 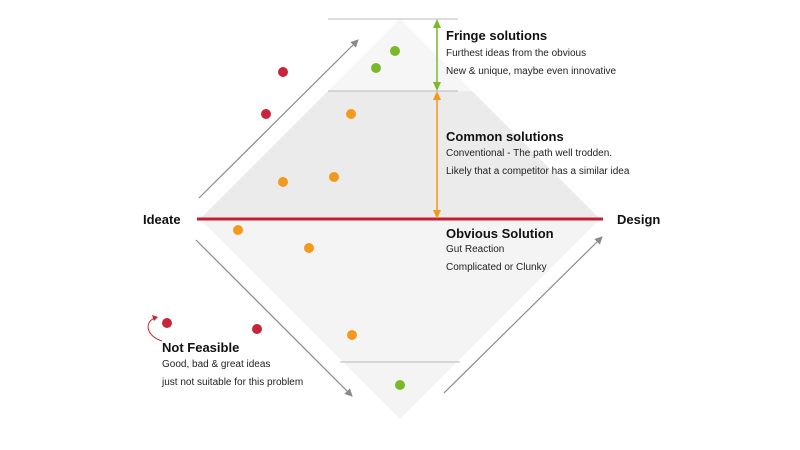 What do you see at coordinates (531, 71) in the screenshot?
I see `fringe-solutions-line-2: New & unique, maybe even innovative` at bounding box center [531, 71].